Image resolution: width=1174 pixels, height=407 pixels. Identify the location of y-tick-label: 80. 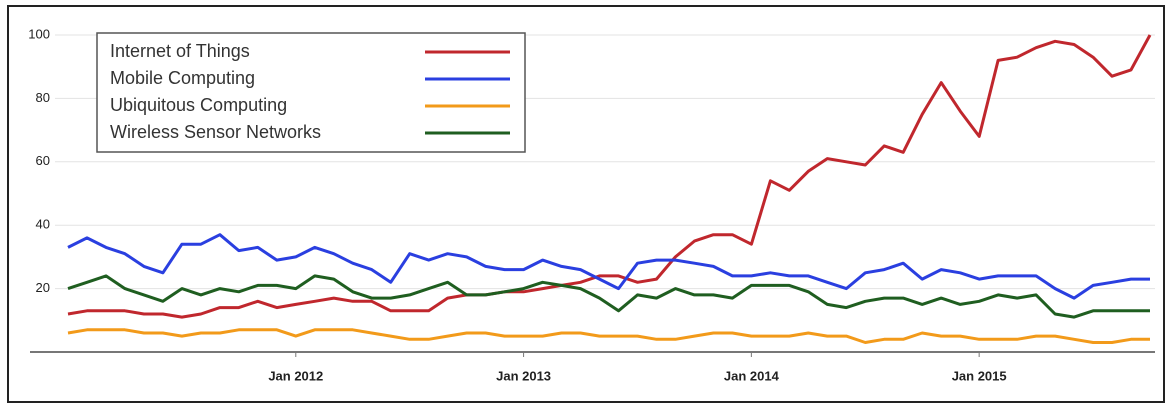
(43, 97).